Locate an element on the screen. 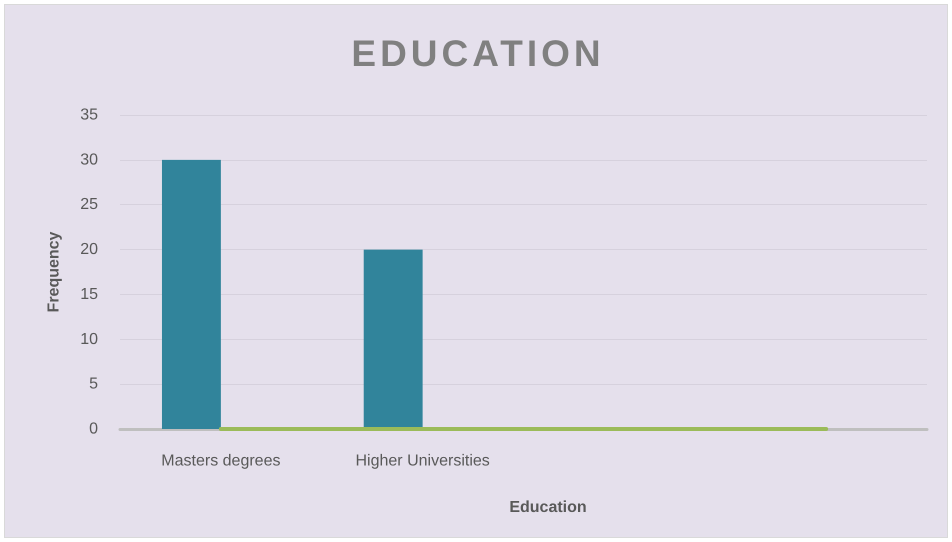 The width and height of the screenshot is (952, 542). x-tick-label: Higher Universities is located at coordinates (422, 461).